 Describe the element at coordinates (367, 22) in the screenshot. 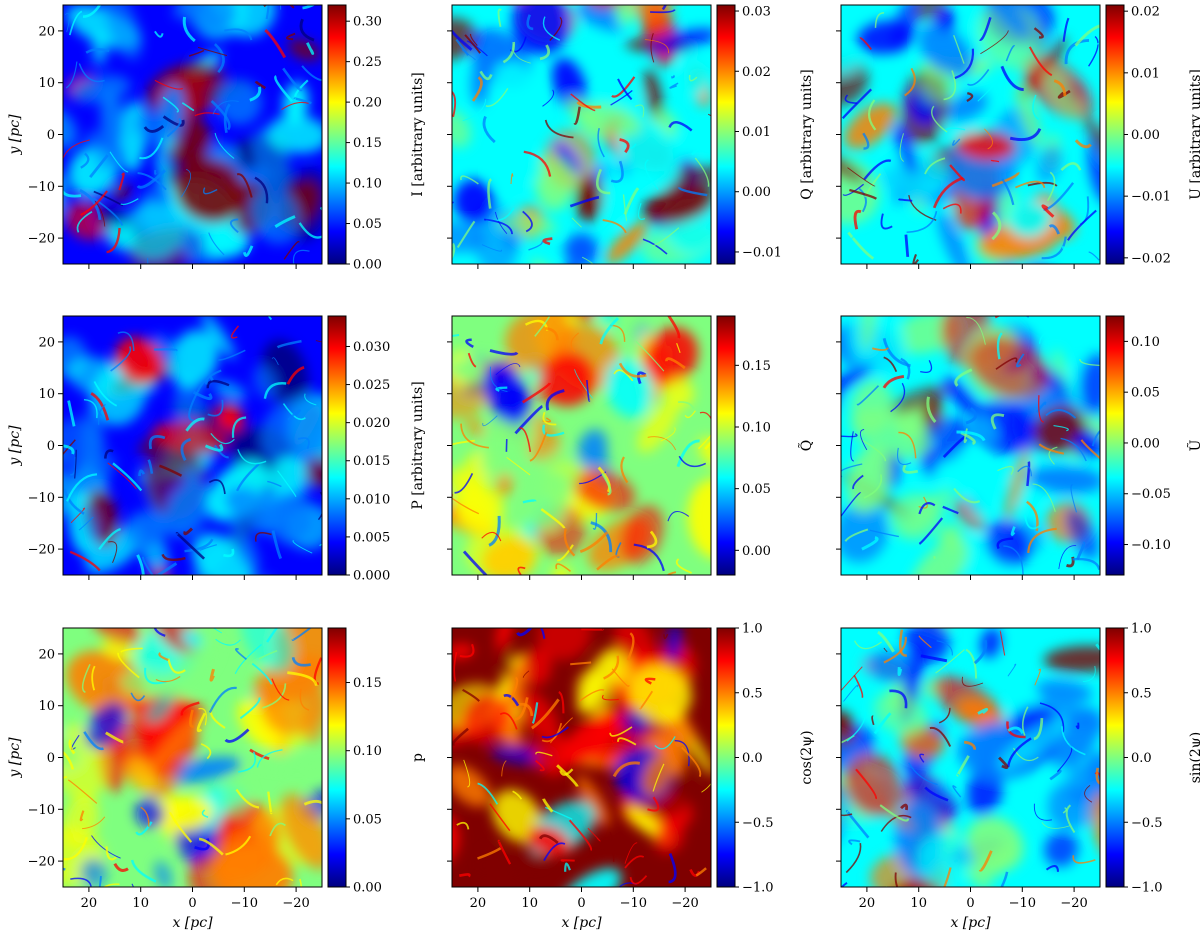

I see `colorbar-tick-label: 0.30` at that location.